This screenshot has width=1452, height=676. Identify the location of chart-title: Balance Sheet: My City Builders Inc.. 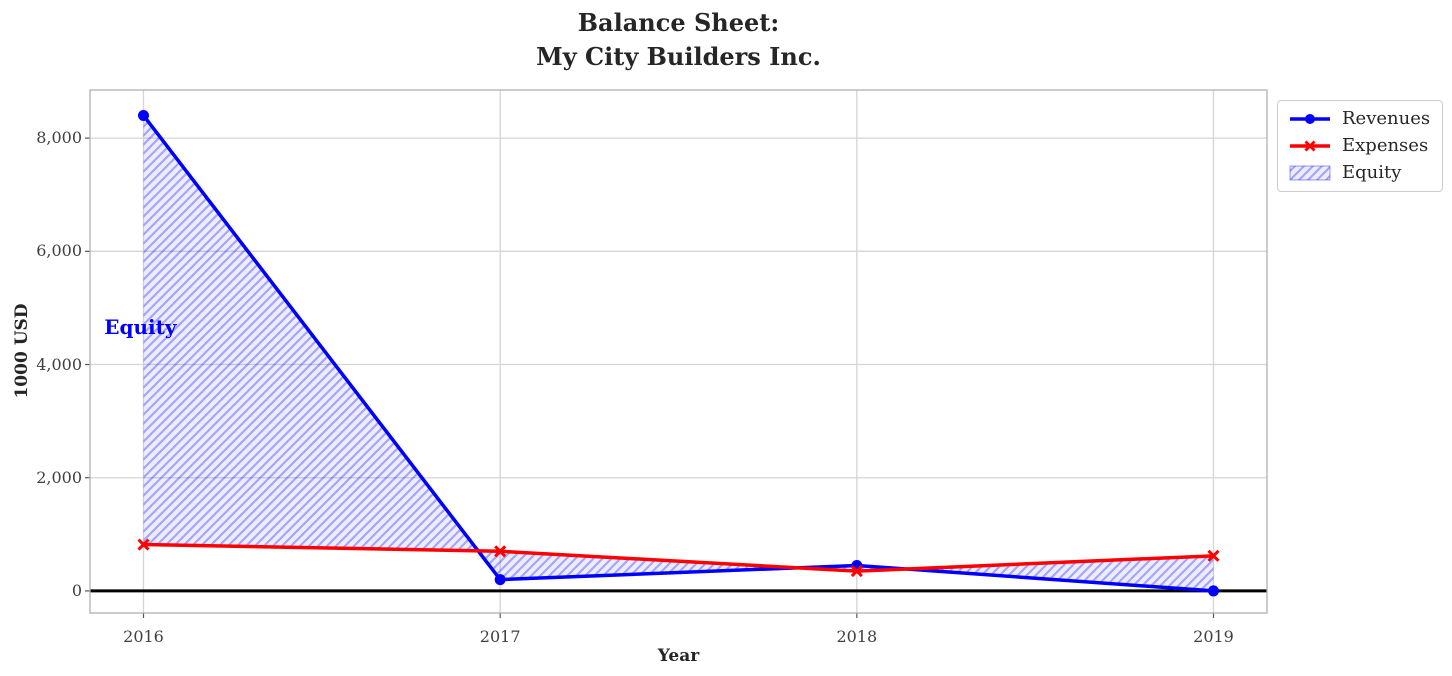
(678, 40).